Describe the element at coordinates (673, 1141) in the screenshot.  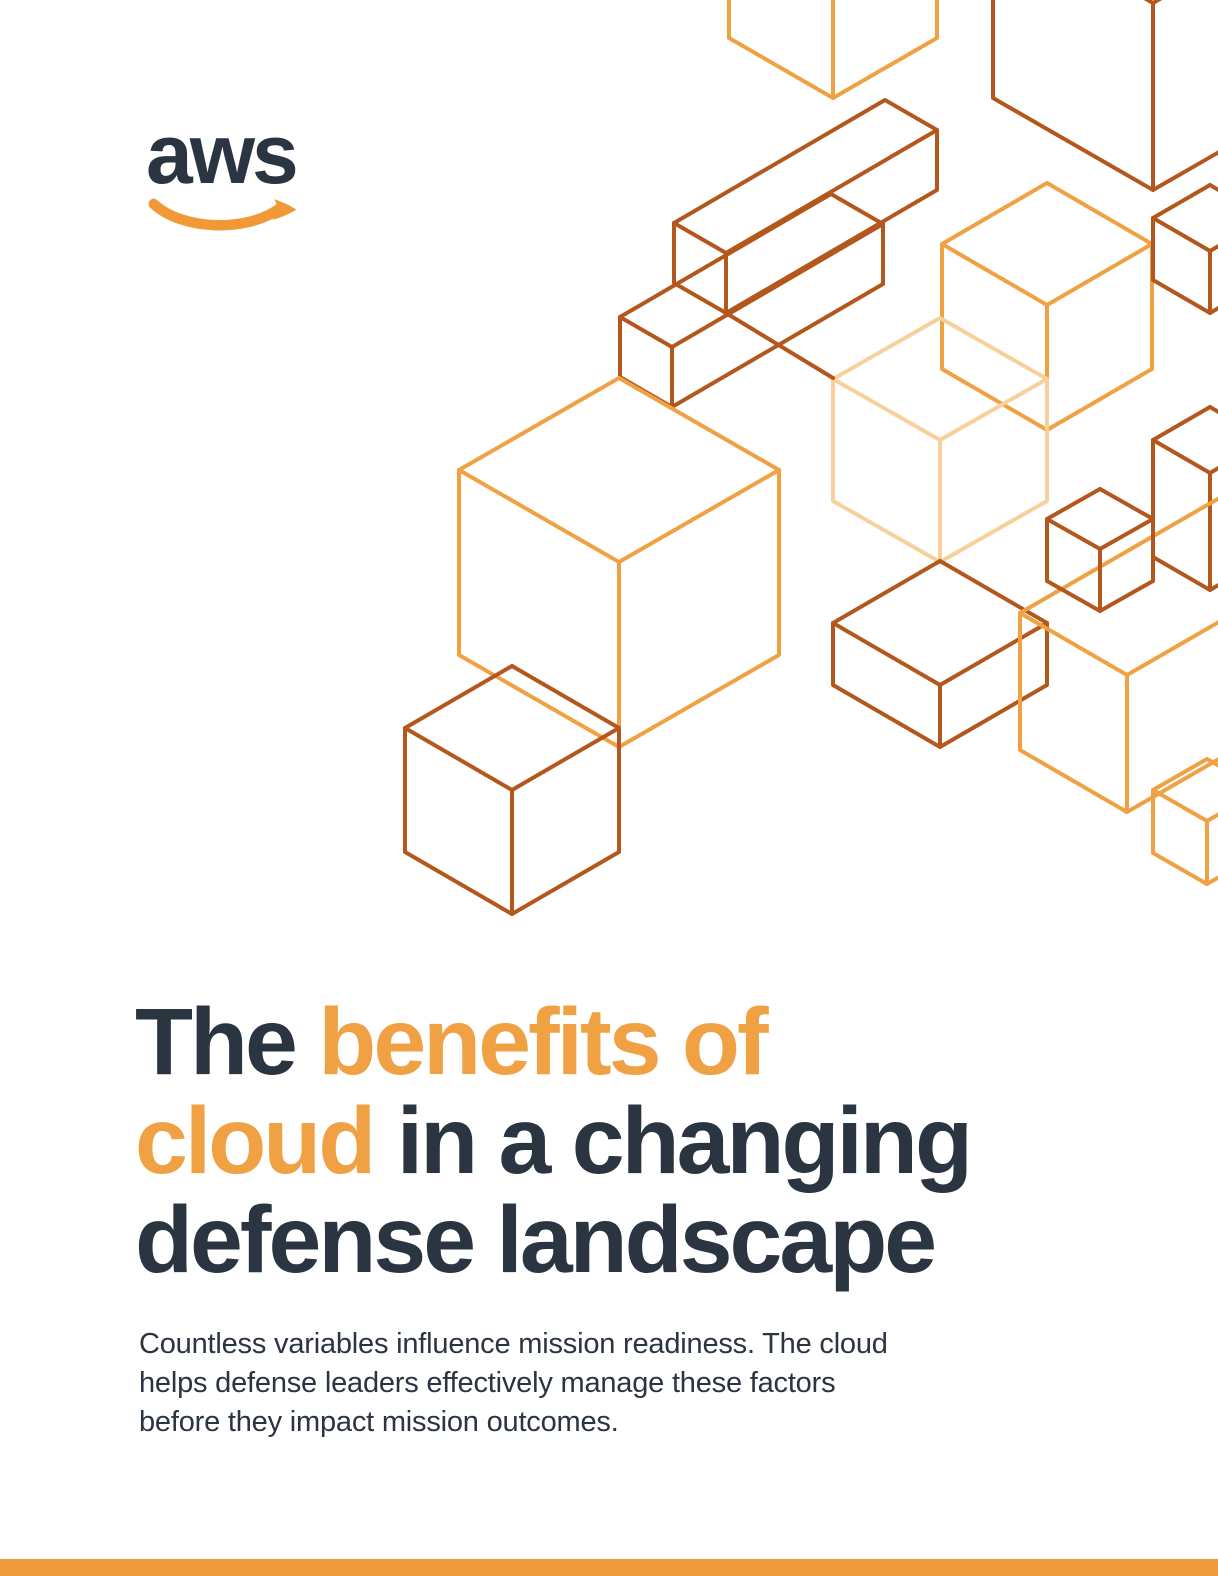
I see `title-segment: in a changing` at that location.